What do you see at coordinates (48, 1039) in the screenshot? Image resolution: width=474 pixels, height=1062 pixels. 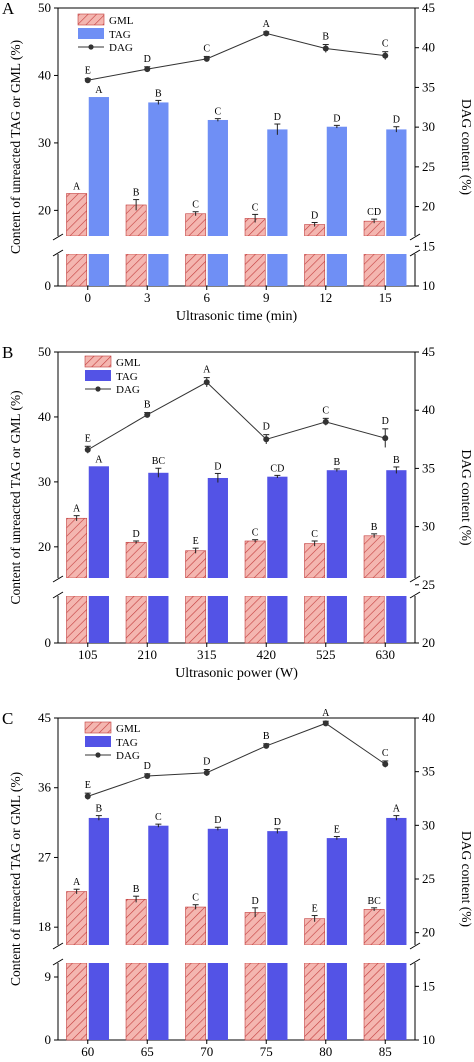 I see `y-tick-label: 0` at bounding box center [48, 1039].